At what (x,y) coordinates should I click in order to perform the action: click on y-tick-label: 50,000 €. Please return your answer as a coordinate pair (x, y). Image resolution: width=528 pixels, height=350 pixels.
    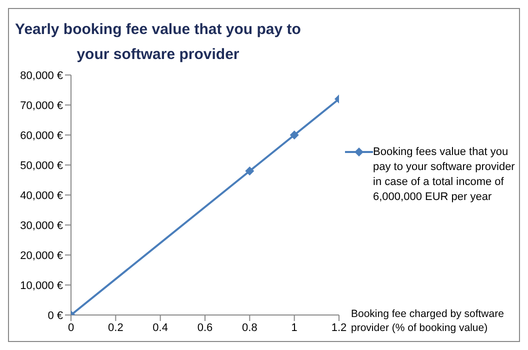
    Looking at the image, I should click on (41, 166).